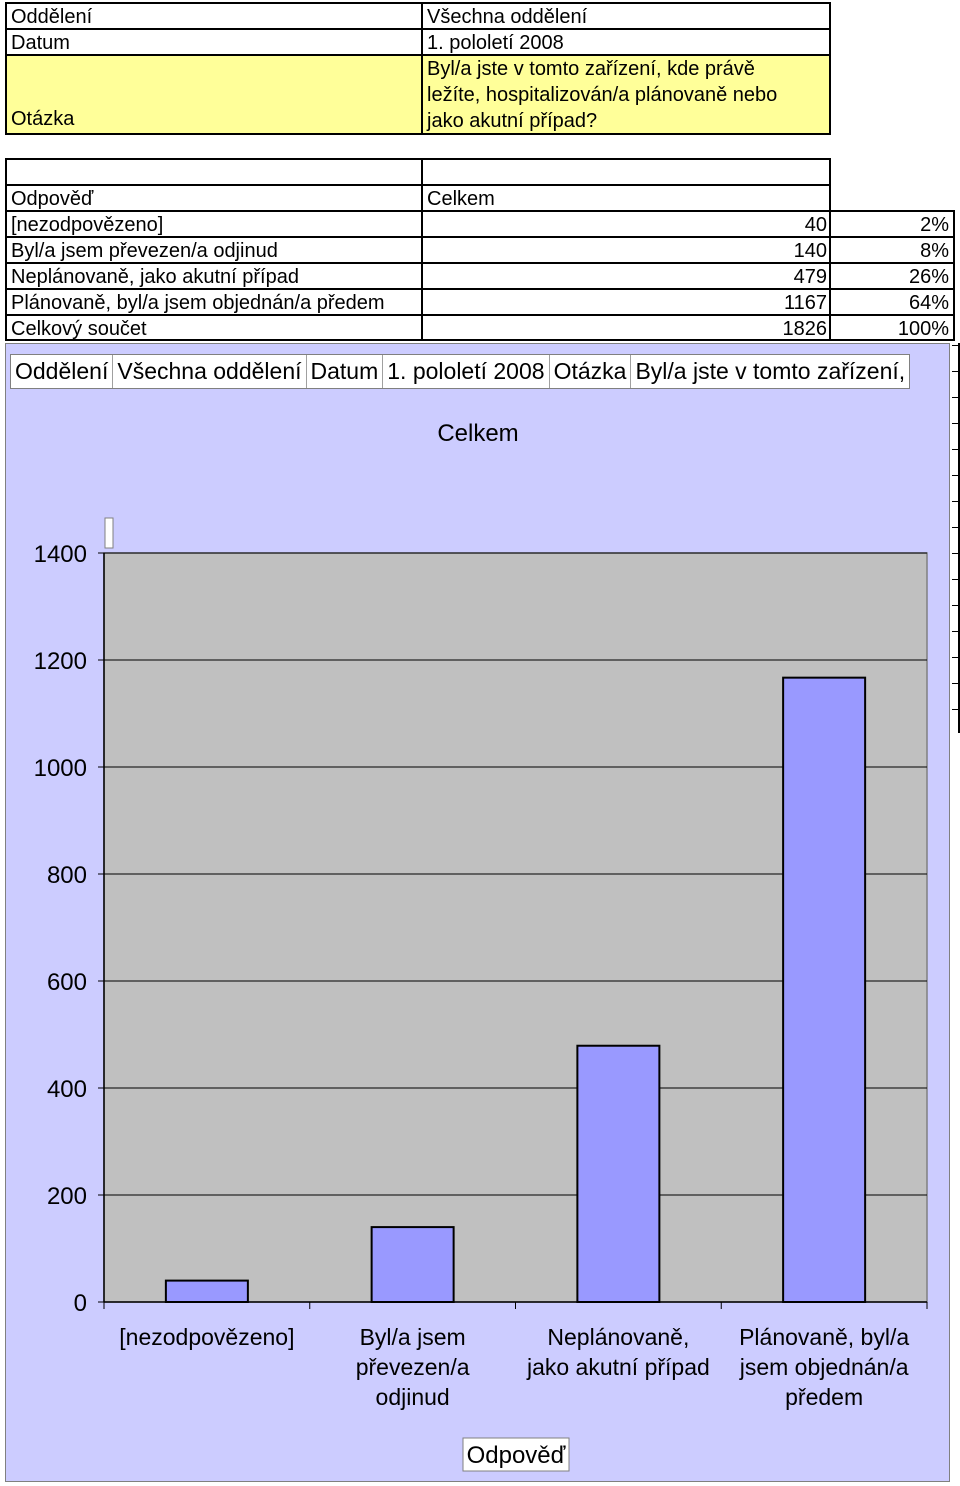 The height and width of the screenshot is (1486, 960). What do you see at coordinates (955, 538) in the screenshot?
I see `sheet-edge-marks` at bounding box center [955, 538].